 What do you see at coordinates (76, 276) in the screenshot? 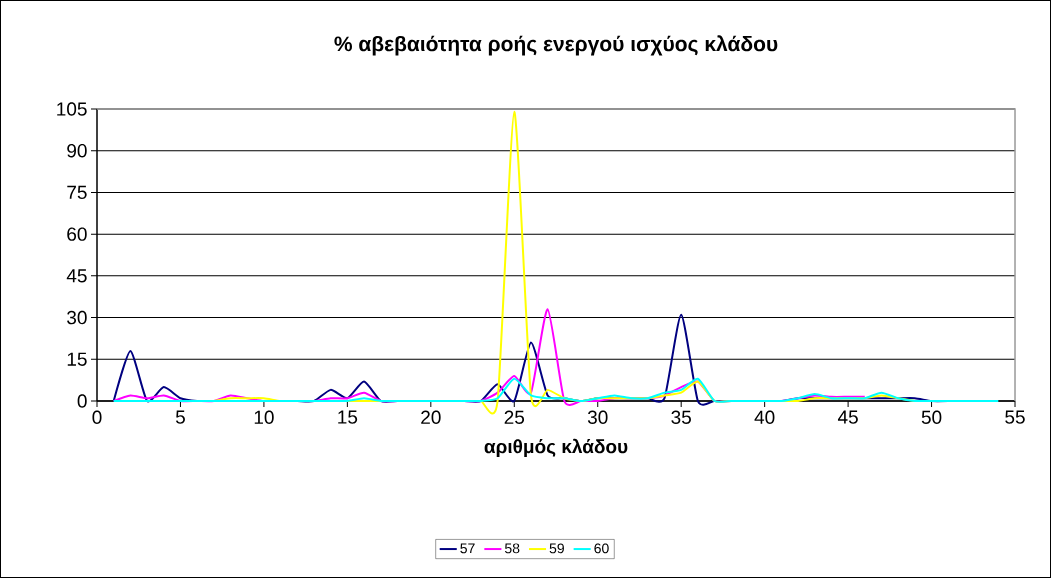
I see `y-tick-label: 45` at bounding box center [76, 276].